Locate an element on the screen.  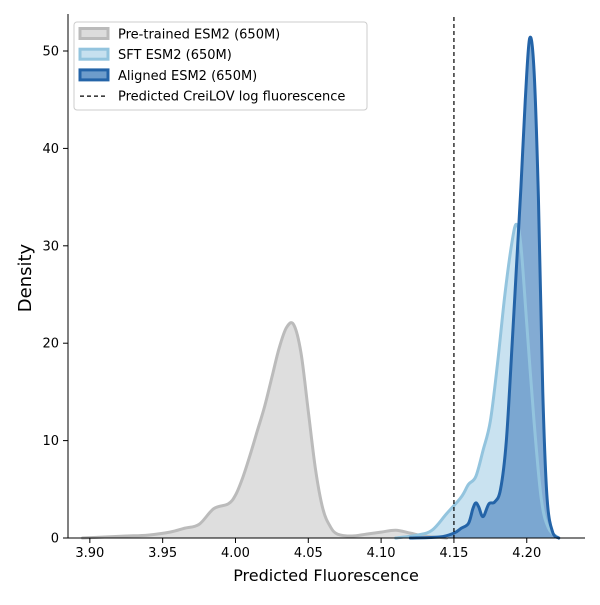
y-tick-label: 30 is located at coordinates (50, 246).